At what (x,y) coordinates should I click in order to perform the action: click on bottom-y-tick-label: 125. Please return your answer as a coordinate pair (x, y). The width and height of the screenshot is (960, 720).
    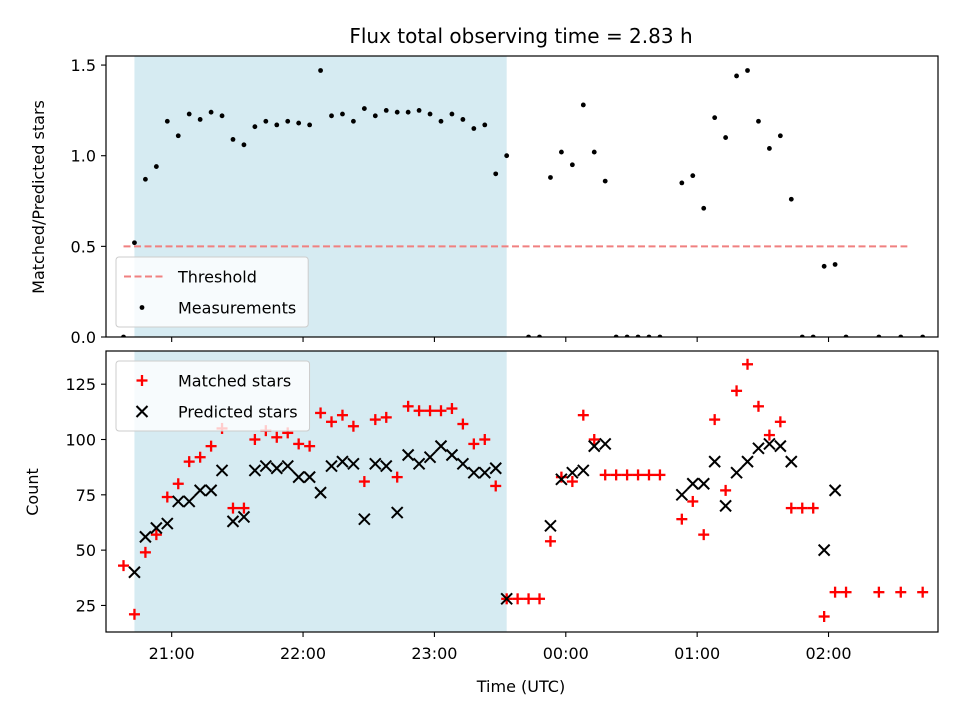
    Looking at the image, I should click on (80, 384).